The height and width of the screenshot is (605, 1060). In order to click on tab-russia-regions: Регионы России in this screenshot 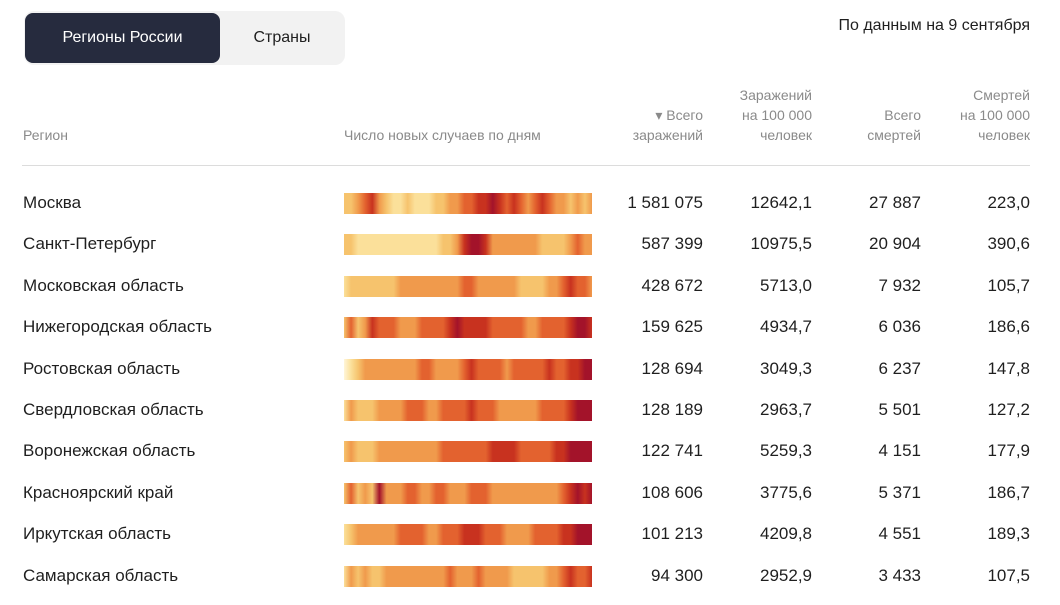, I will do `click(122, 38)`.